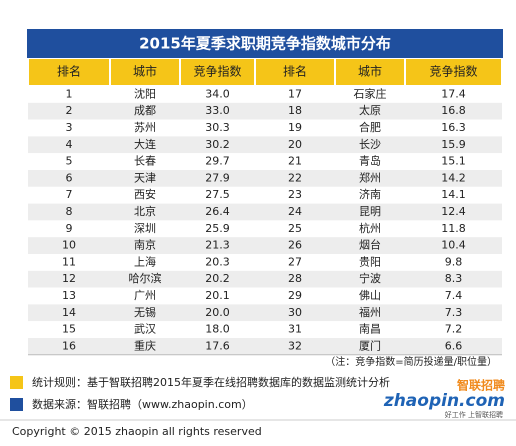 This screenshot has height=446, width=516. Describe the element at coordinates (69, 228) in the screenshot. I see `cell-text: 9` at that location.